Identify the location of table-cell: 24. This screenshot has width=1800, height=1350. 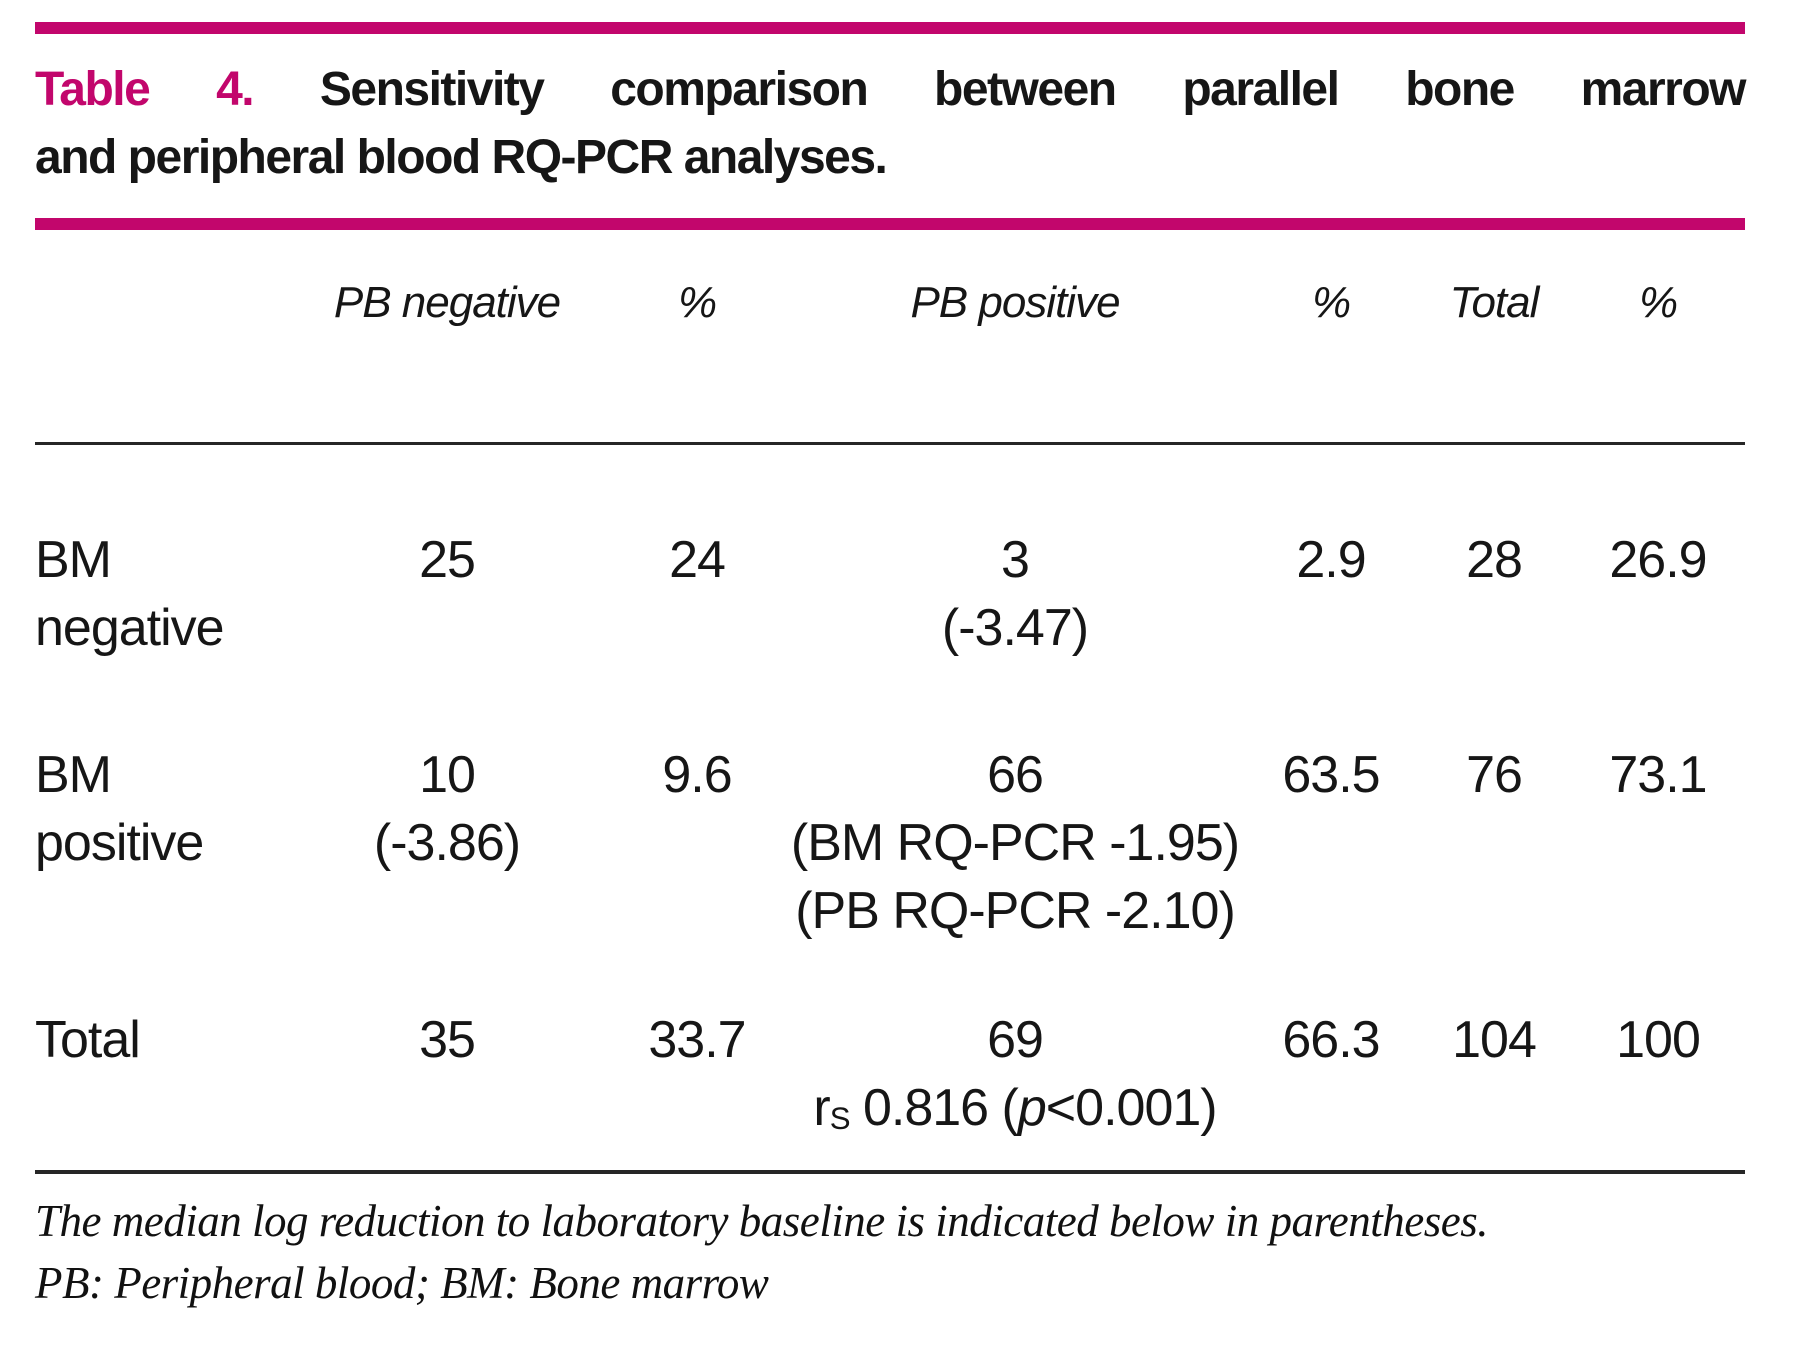
(697, 594).